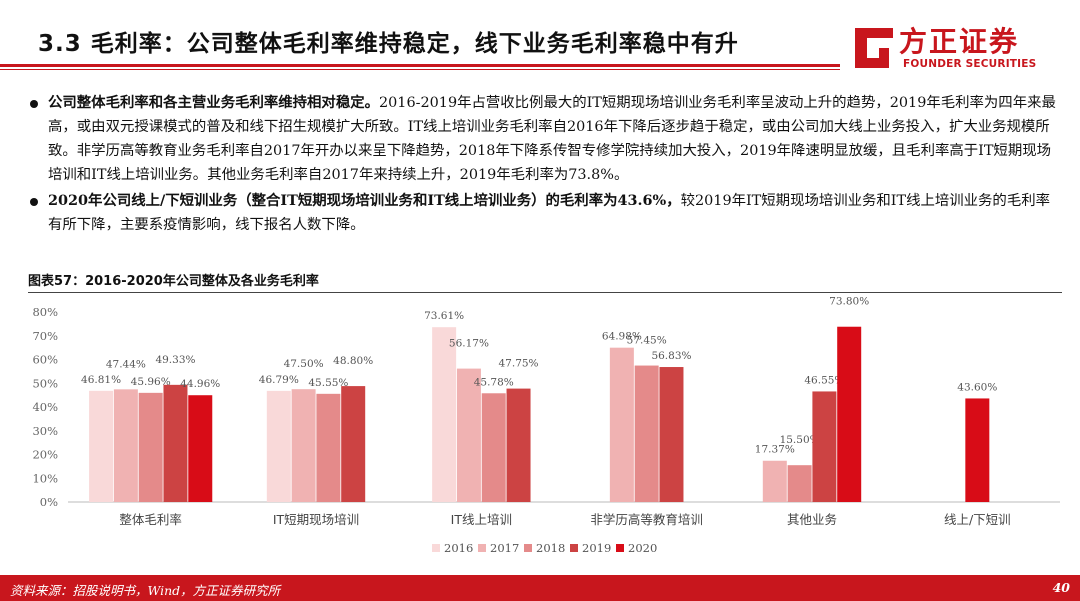  Describe the element at coordinates (200, 384) in the screenshot. I see `data-label: 44.96%` at that location.